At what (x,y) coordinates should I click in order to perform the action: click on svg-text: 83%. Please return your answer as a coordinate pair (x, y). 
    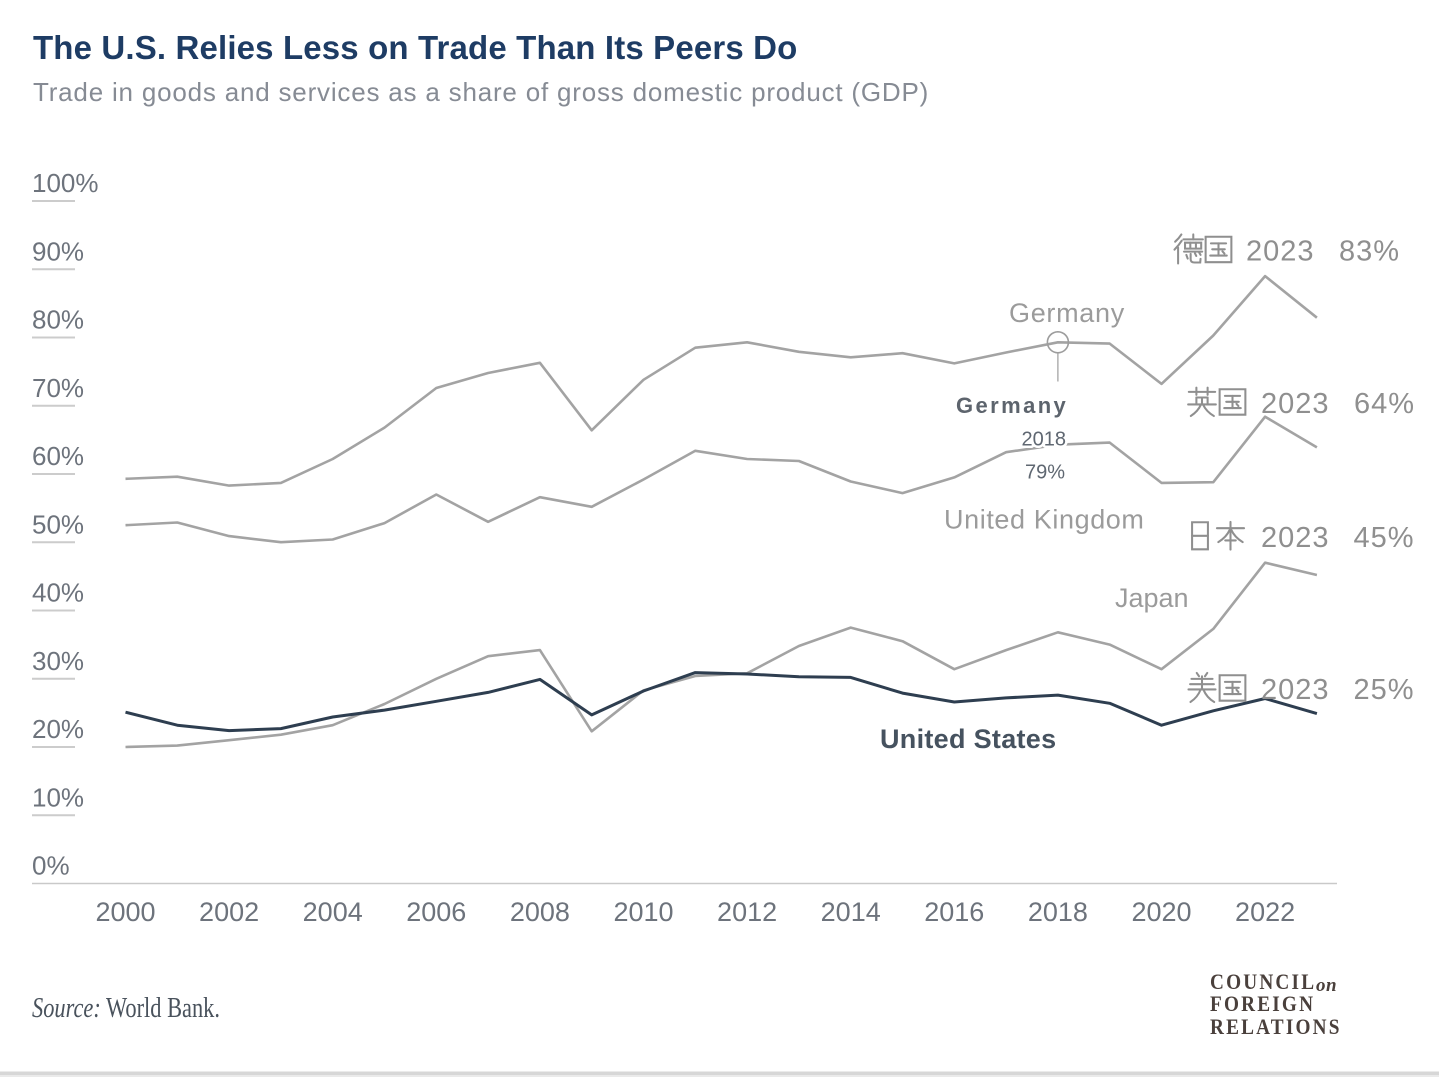
    Looking at the image, I should click on (1369, 252).